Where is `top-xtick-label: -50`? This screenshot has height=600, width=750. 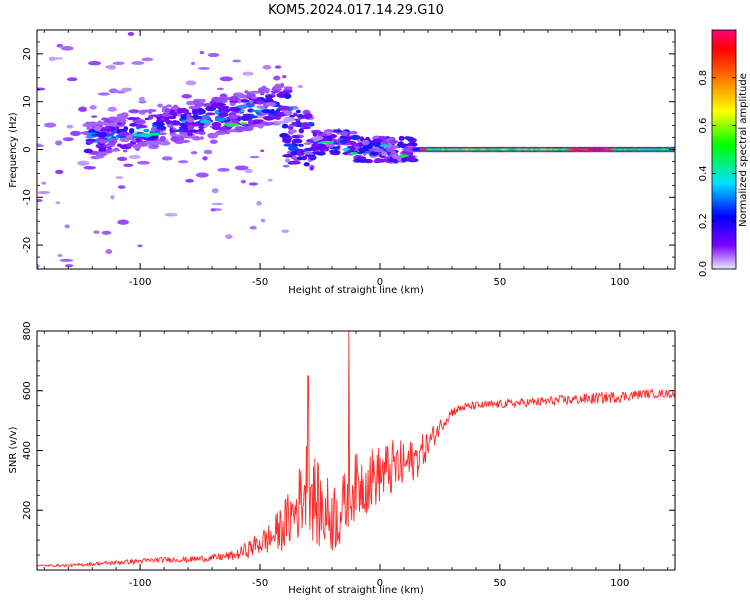 top-xtick-label: -50 is located at coordinates (260, 282).